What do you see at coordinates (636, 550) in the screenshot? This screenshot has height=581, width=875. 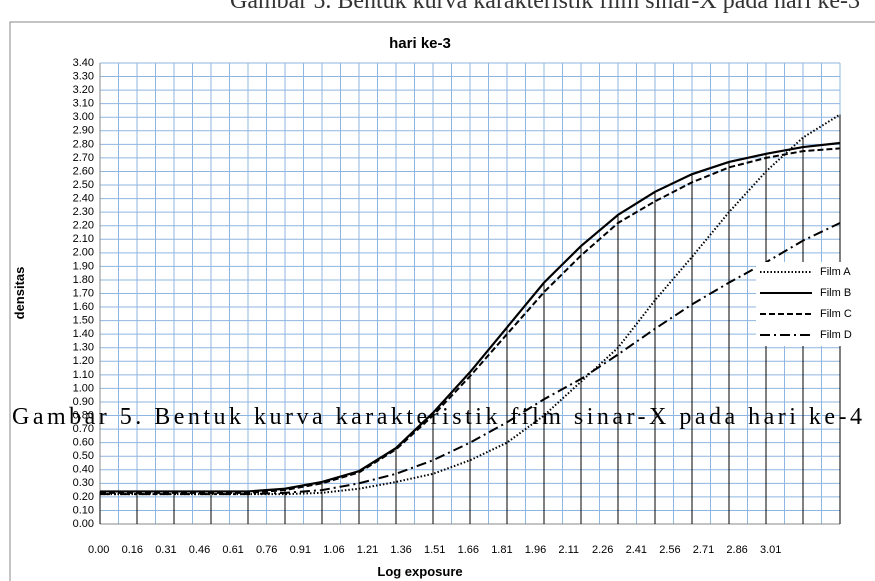 I see `x-tick-label: 2.41` at bounding box center [636, 550].